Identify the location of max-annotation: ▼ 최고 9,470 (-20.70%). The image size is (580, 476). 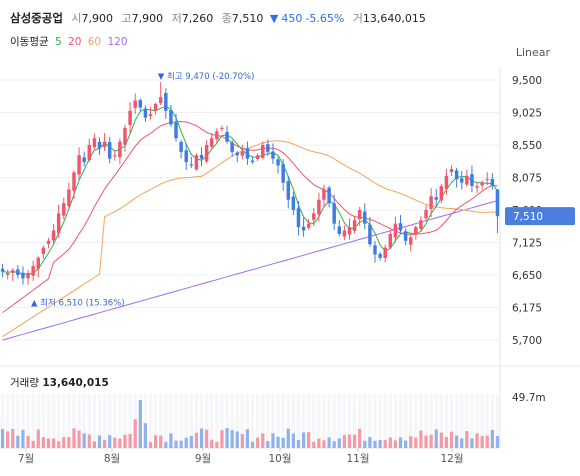
(206, 76).